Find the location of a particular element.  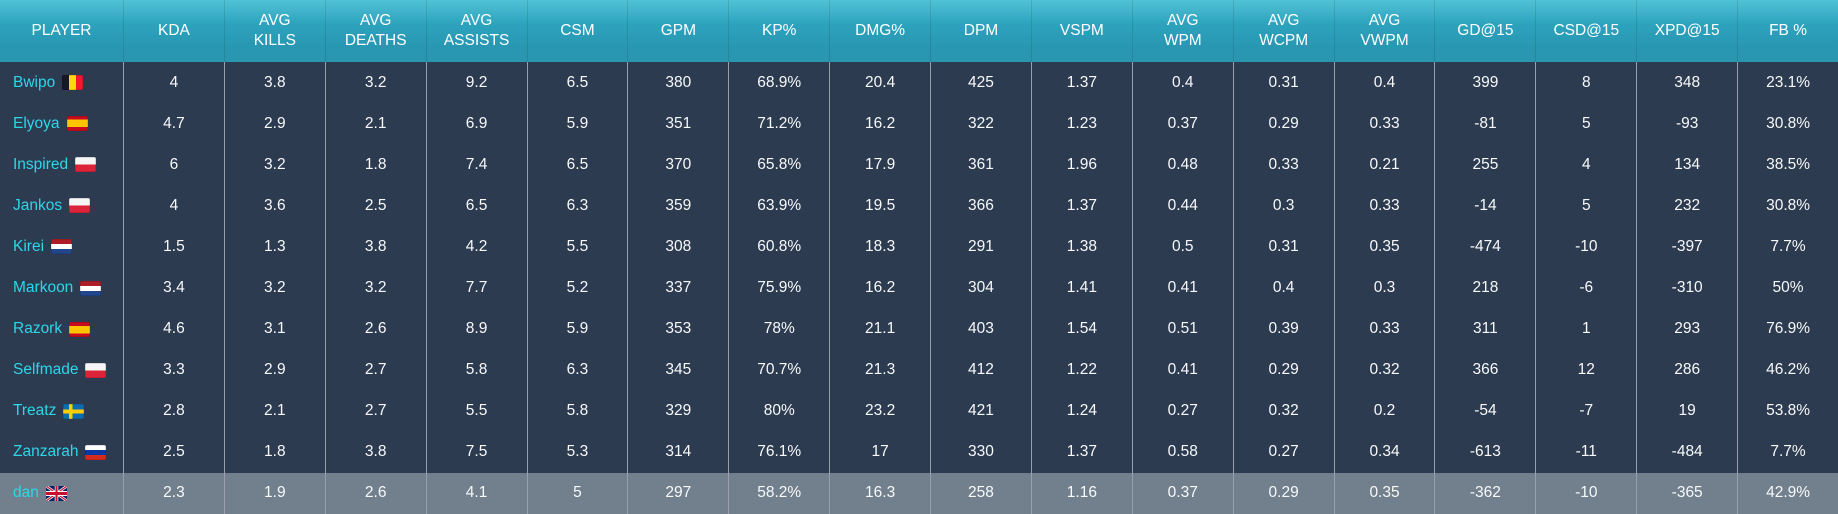

cell-csd_at_15: 12 is located at coordinates (1585, 370).